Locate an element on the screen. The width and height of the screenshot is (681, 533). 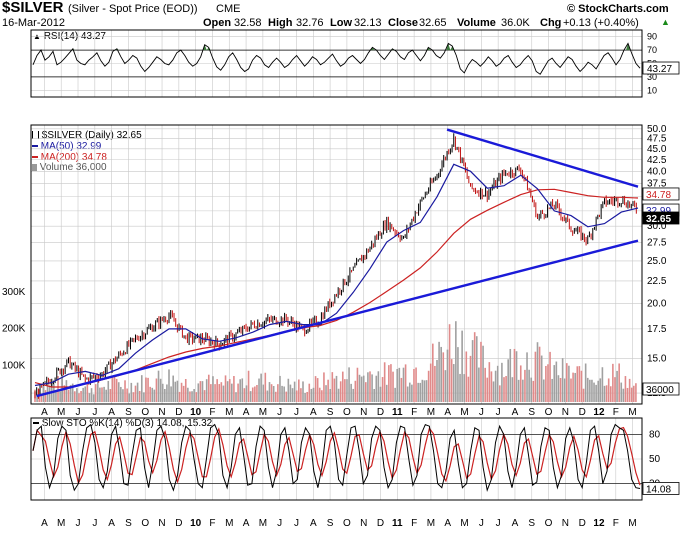
stockcharts-brand: © StockCharts.com is located at coordinates (618, 9).